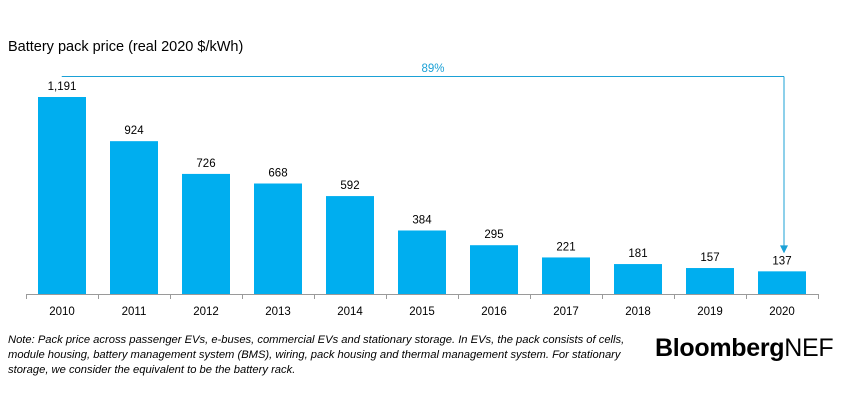 The image size is (852, 409). Describe the element at coordinates (206, 312) in the screenshot. I see `x-tick-label-2012: 2012` at that location.